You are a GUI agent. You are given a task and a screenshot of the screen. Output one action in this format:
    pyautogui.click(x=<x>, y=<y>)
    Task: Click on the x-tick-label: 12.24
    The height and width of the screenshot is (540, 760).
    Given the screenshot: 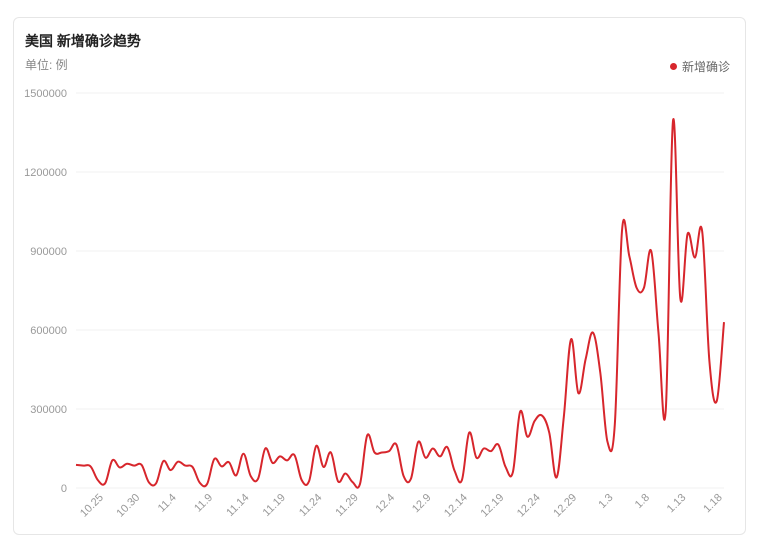 What is the action you would take?
    pyautogui.click(x=529, y=506)
    